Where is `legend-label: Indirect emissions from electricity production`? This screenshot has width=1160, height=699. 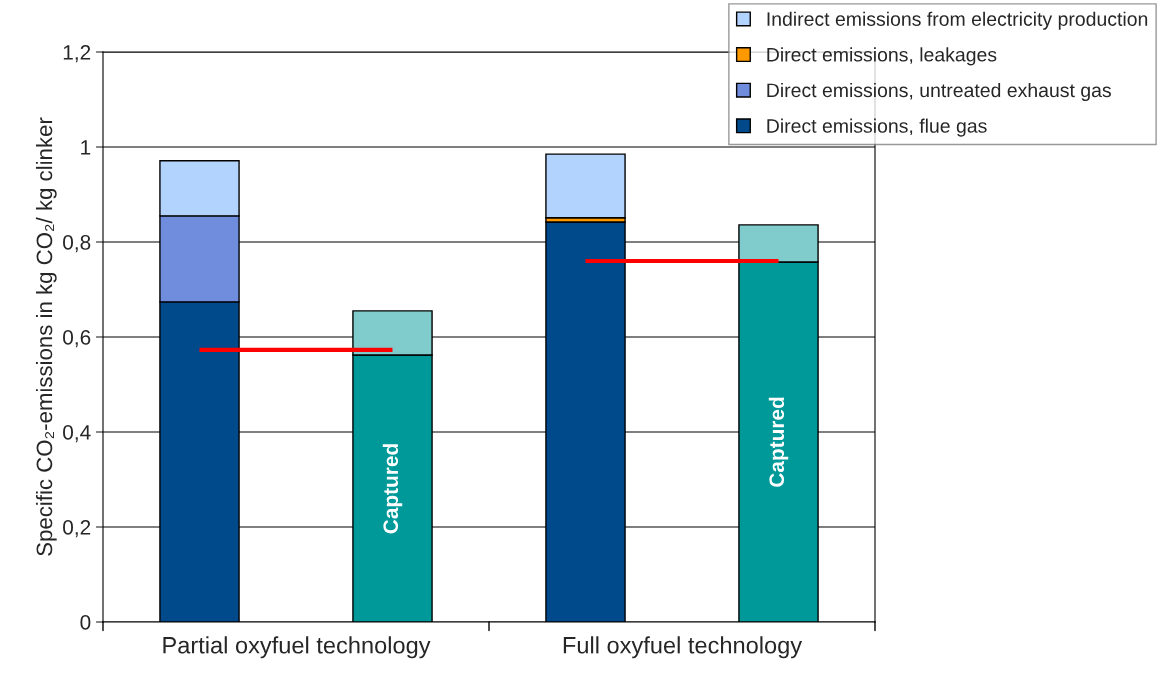
legend-label: Indirect emissions from electricity production is located at coordinates (957, 20).